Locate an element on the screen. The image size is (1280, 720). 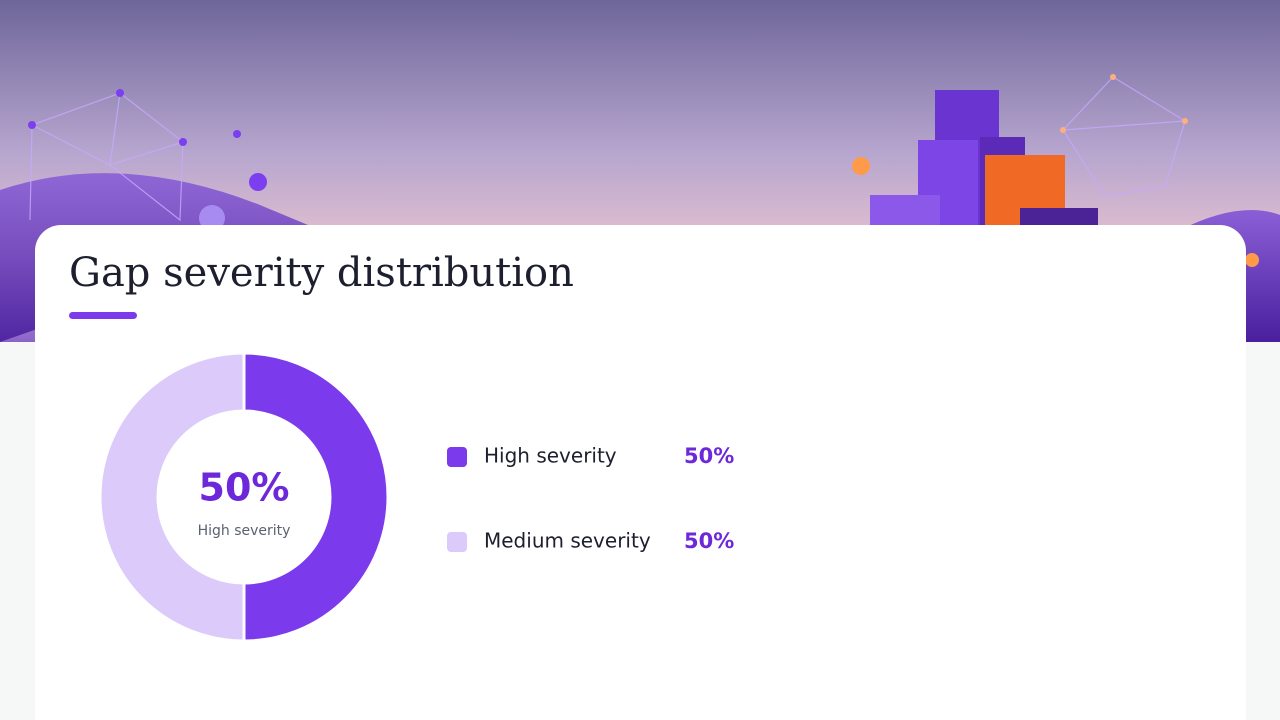
chart-title: Gap severity distribution is located at coordinates (321, 273).